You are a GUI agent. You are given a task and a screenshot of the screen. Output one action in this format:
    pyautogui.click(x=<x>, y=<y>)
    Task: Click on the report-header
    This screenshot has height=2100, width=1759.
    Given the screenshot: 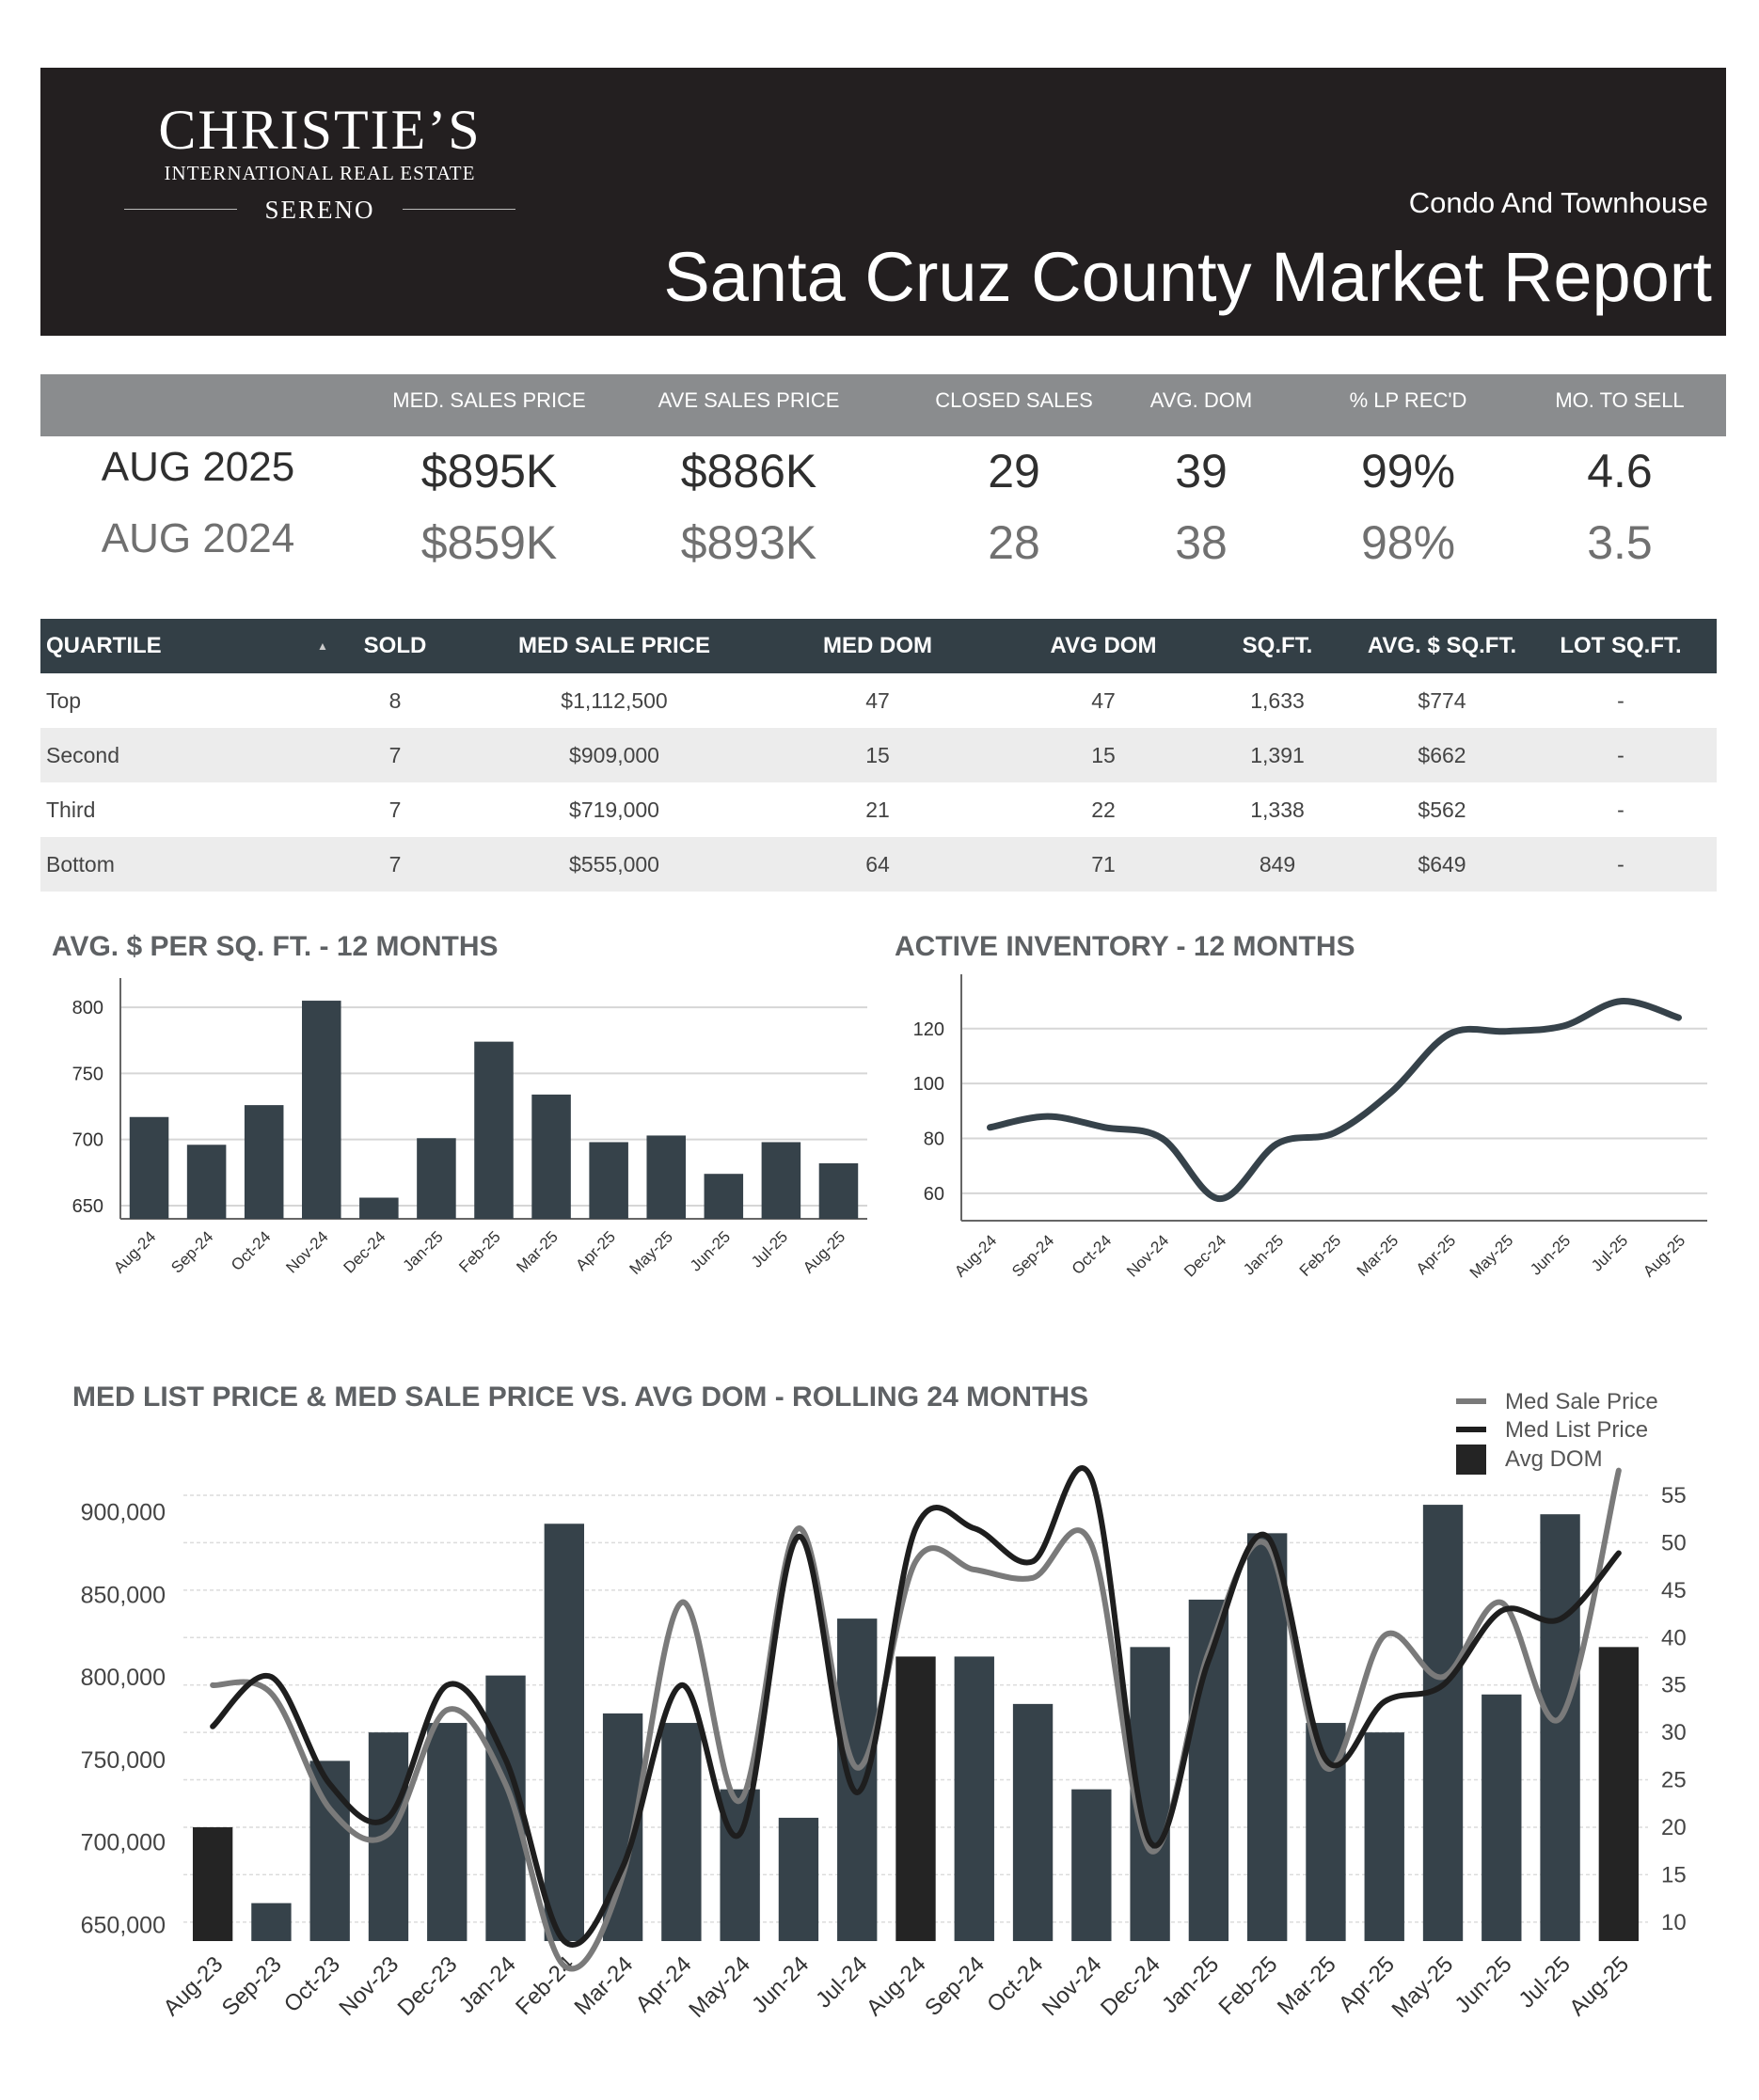 What is the action you would take?
    pyautogui.click(x=883, y=202)
    